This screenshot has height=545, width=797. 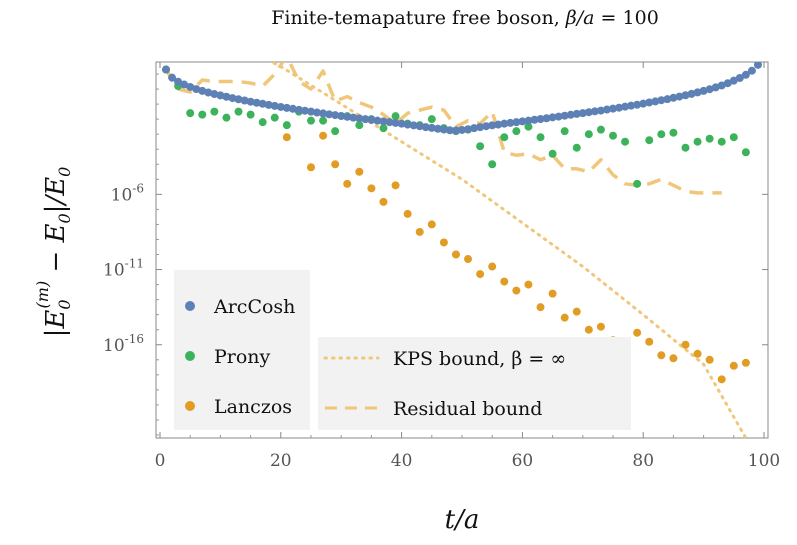 What do you see at coordinates (254, 307) in the screenshot?
I see `legend-label-arccosh: ArcCosh` at bounding box center [254, 307].